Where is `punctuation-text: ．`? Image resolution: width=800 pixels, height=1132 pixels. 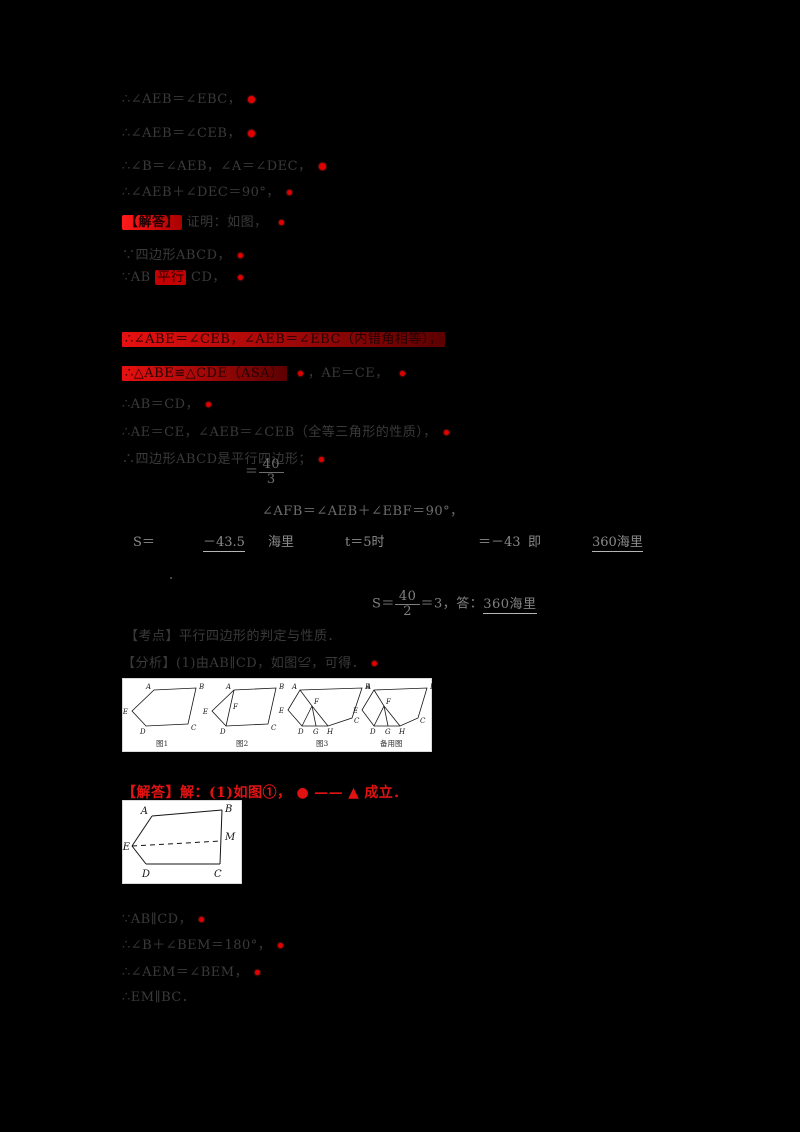 punctuation-text: ． is located at coordinates (175, 575).